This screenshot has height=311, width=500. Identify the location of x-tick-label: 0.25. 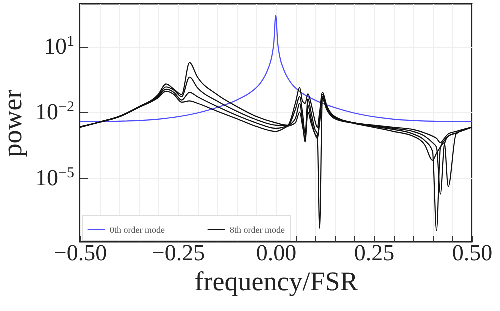
(374, 253).